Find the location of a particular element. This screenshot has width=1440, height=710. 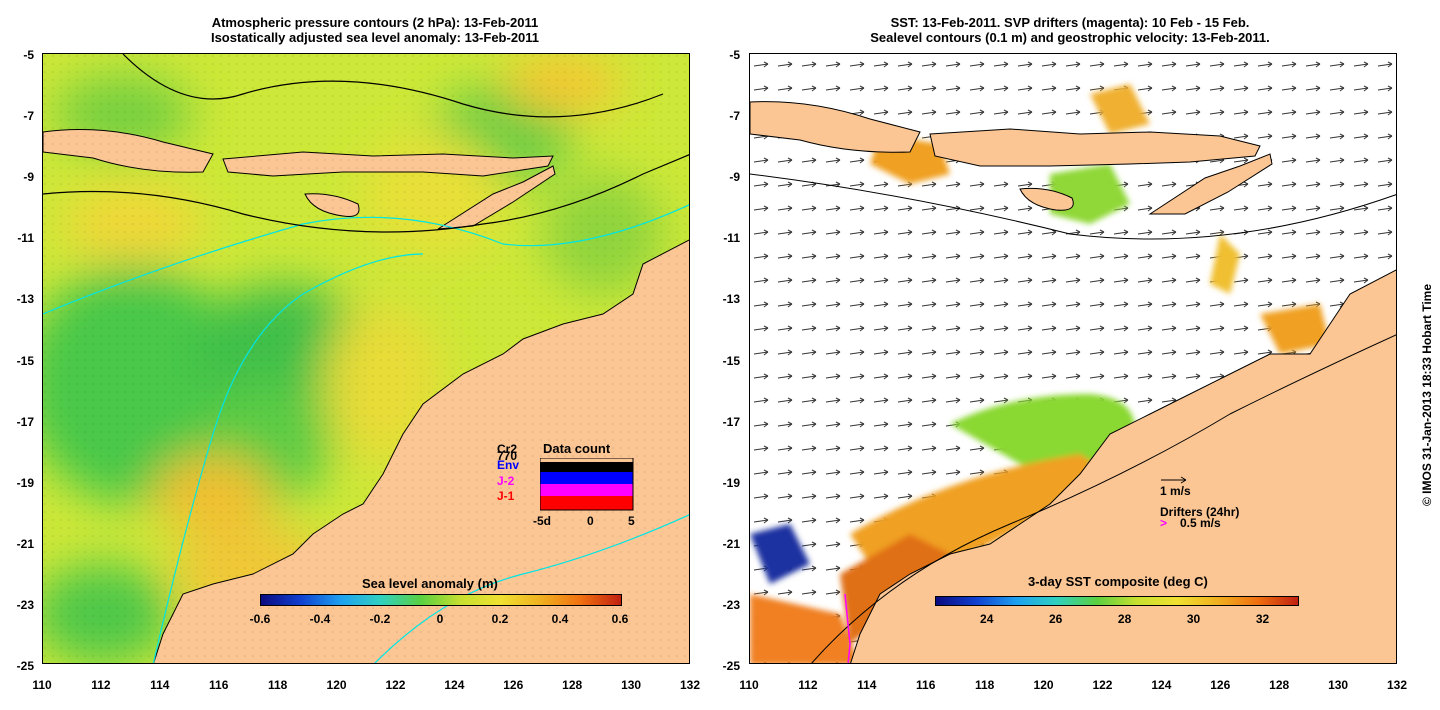

data-count-label-770: 770 is located at coordinates (507, 456).